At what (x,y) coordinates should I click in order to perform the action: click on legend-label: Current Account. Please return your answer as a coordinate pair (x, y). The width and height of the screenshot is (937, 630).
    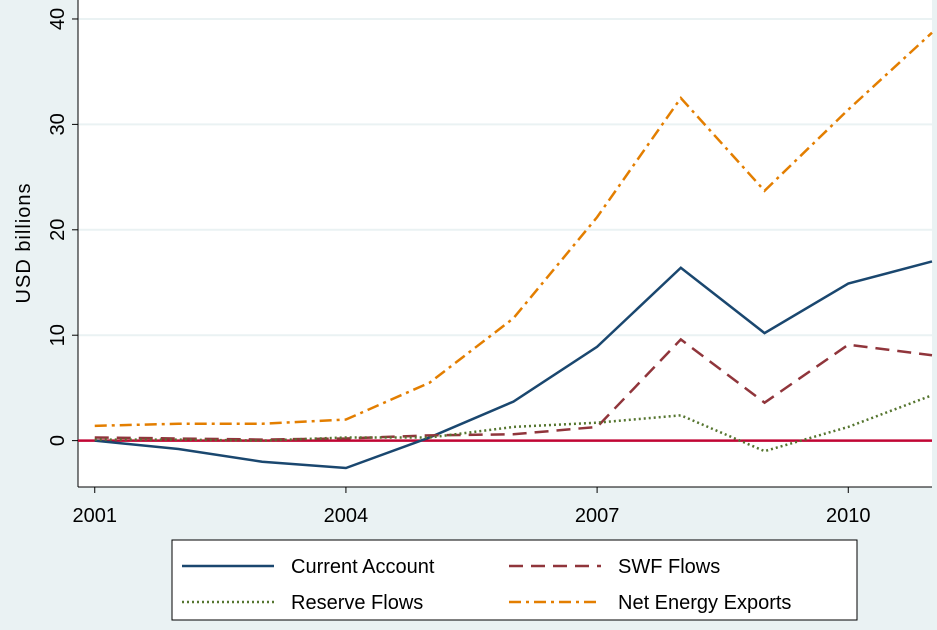
    Looking at the image, I should click on (363, 567).